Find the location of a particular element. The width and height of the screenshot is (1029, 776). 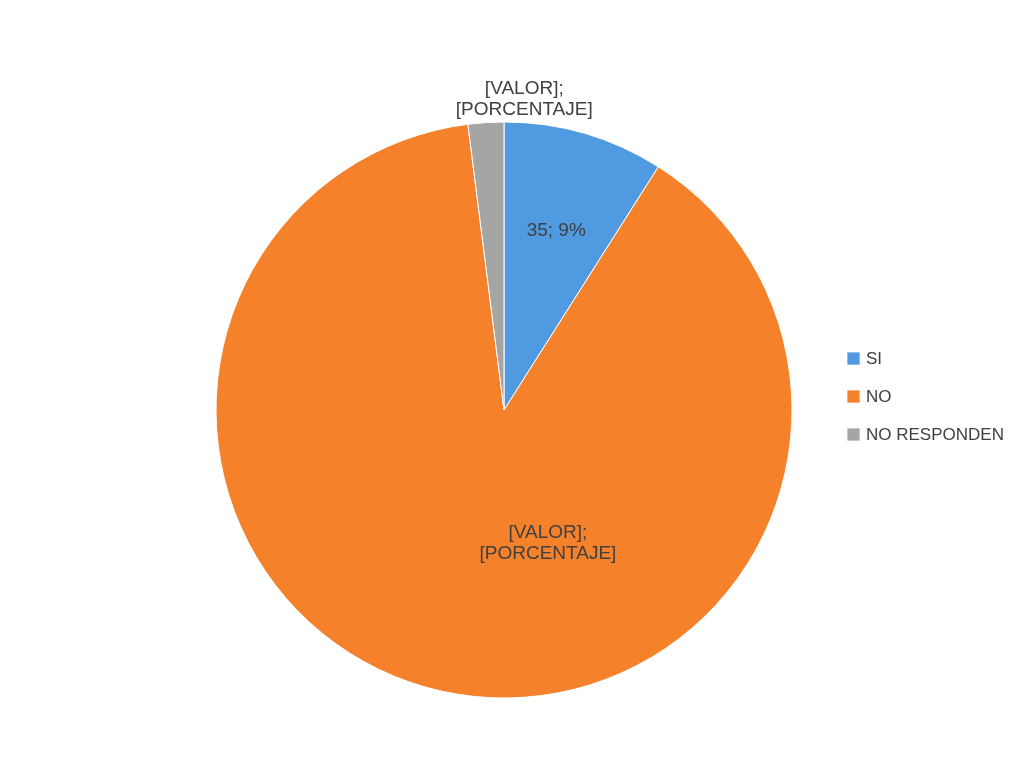

legend-label: SI is located at coordinates (874, 358).